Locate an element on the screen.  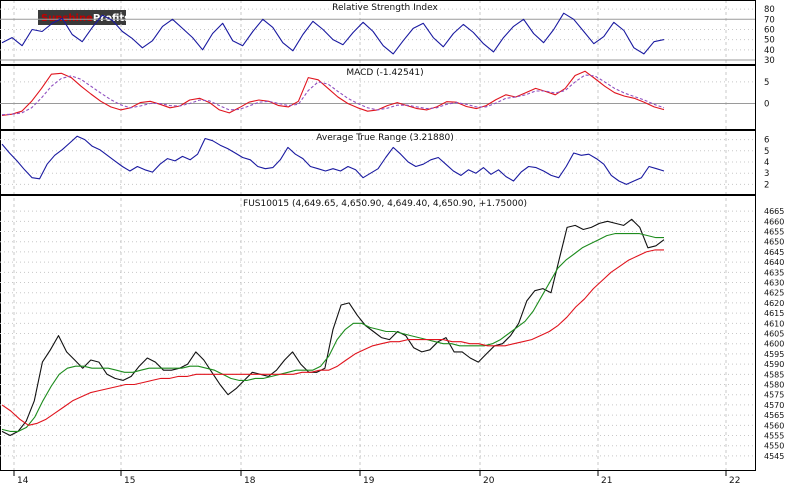
price-tick-label-5: 4570 is located at coordinates (774, 405).